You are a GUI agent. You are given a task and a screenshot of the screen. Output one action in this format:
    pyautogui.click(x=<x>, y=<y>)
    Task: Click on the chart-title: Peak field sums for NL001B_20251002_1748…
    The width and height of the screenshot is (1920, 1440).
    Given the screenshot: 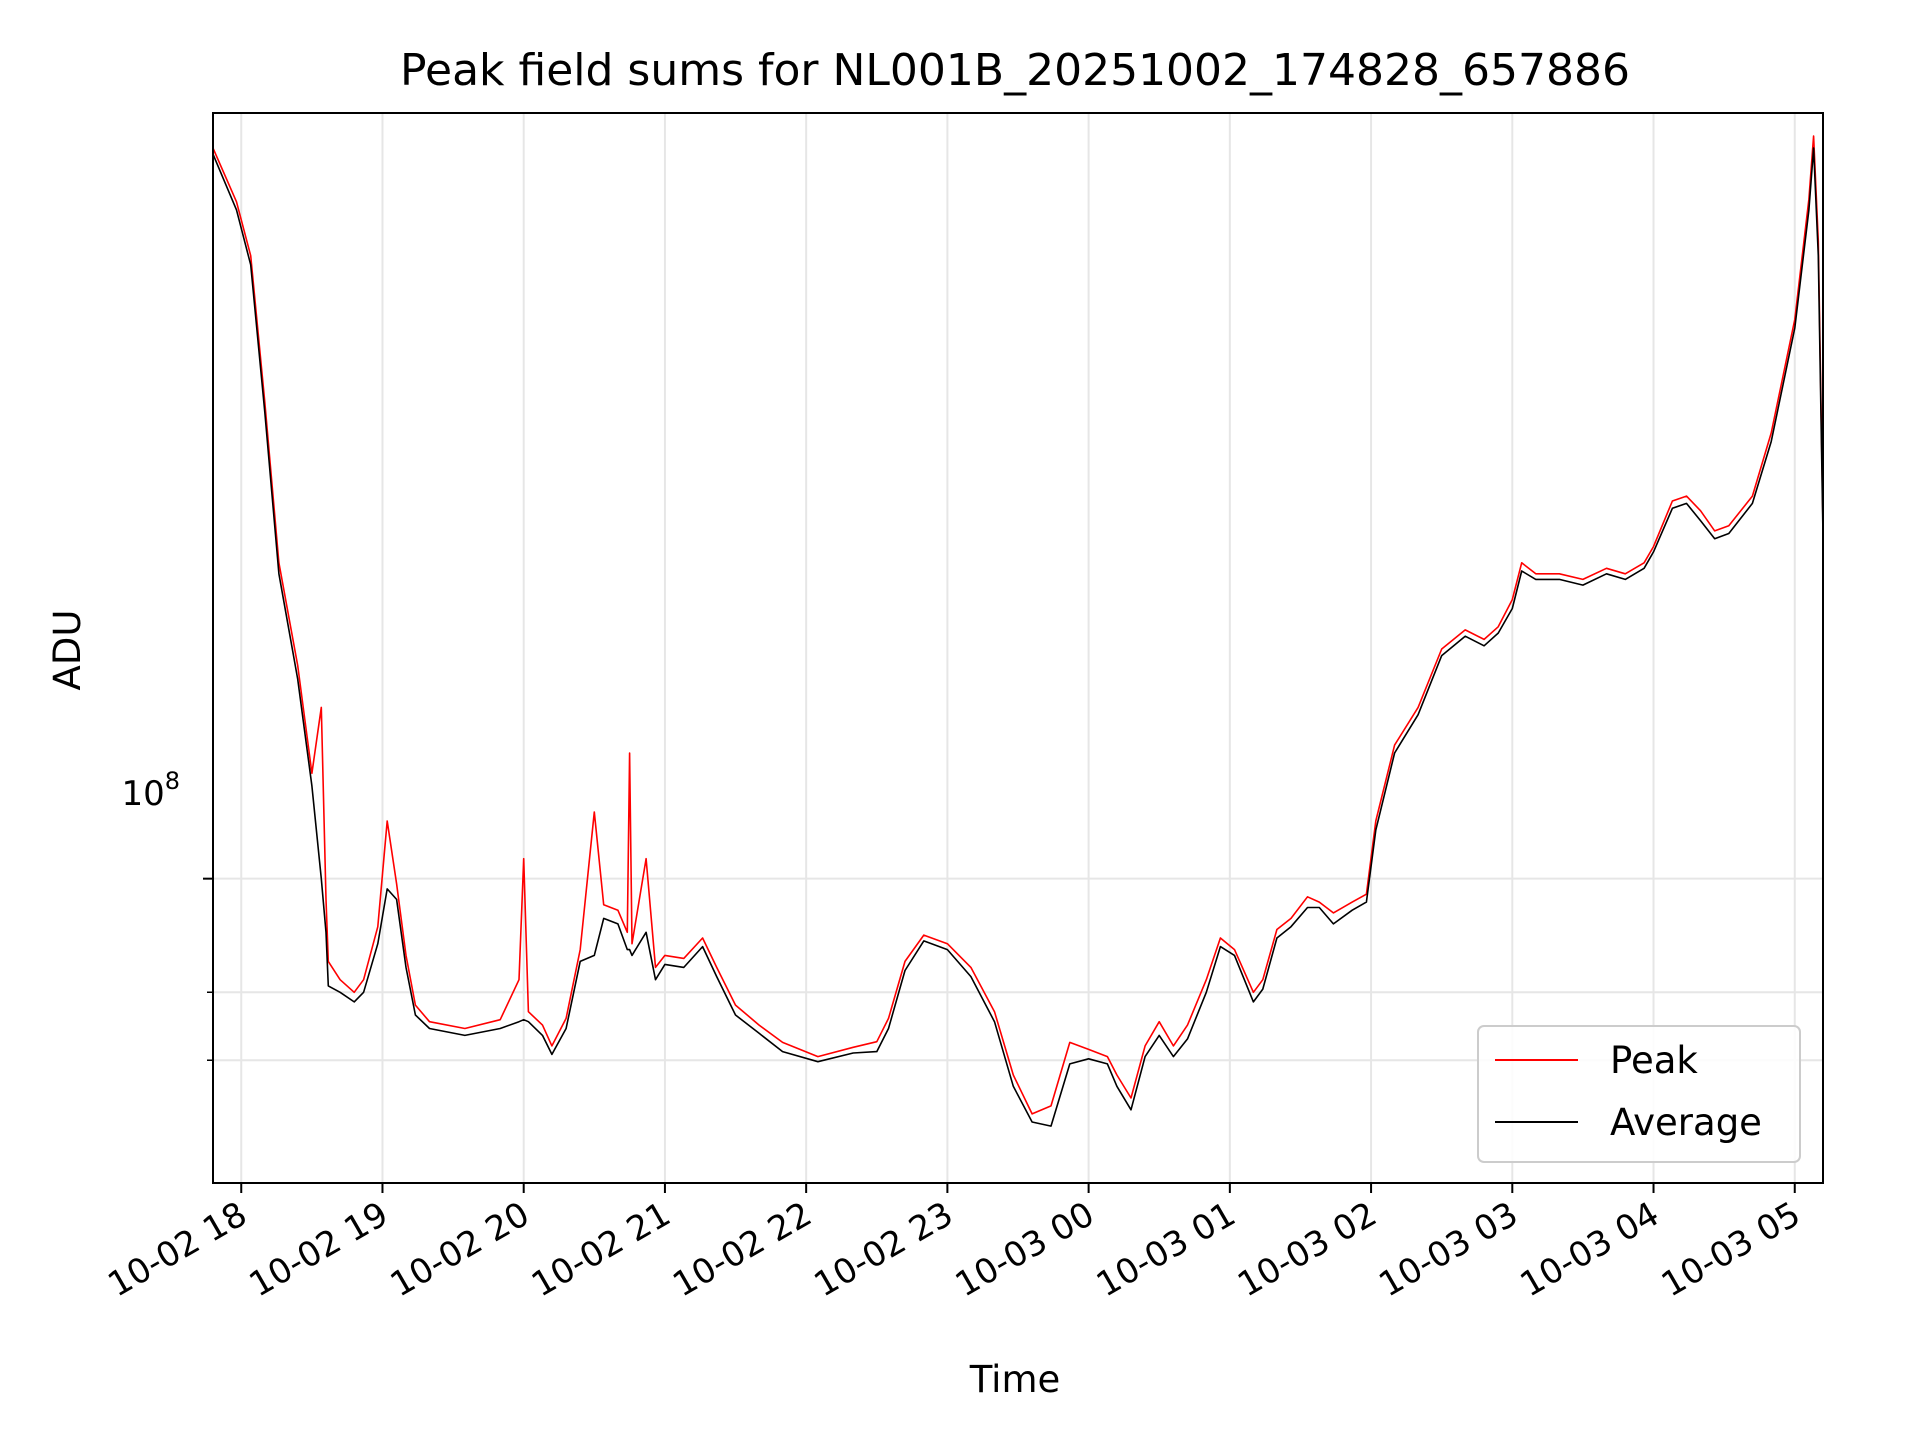 What is the action you would take?
    pyautogui.click(x=1015, y=70)
    